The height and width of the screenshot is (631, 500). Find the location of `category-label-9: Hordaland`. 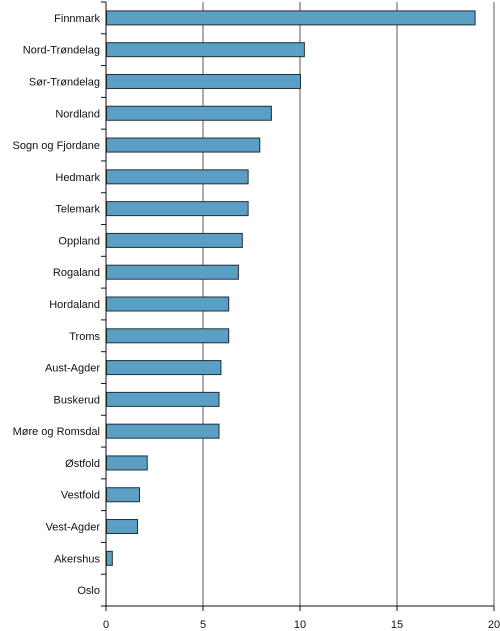

category-label-9: Hordaland is located at coordinates (74, 305).